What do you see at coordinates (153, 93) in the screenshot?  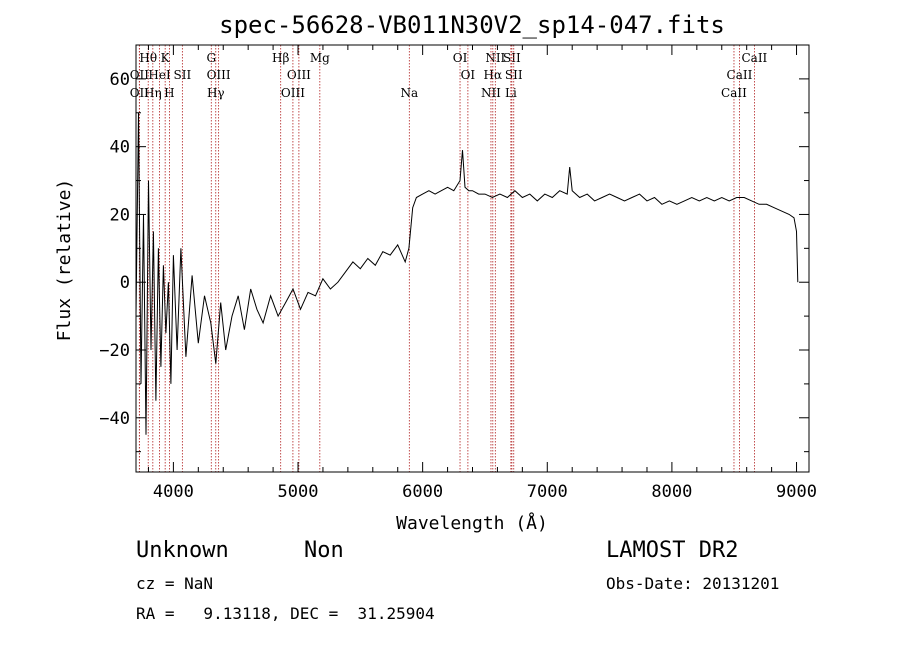 I see `marker-label-19: Hη` at bounding box center [153, 93].